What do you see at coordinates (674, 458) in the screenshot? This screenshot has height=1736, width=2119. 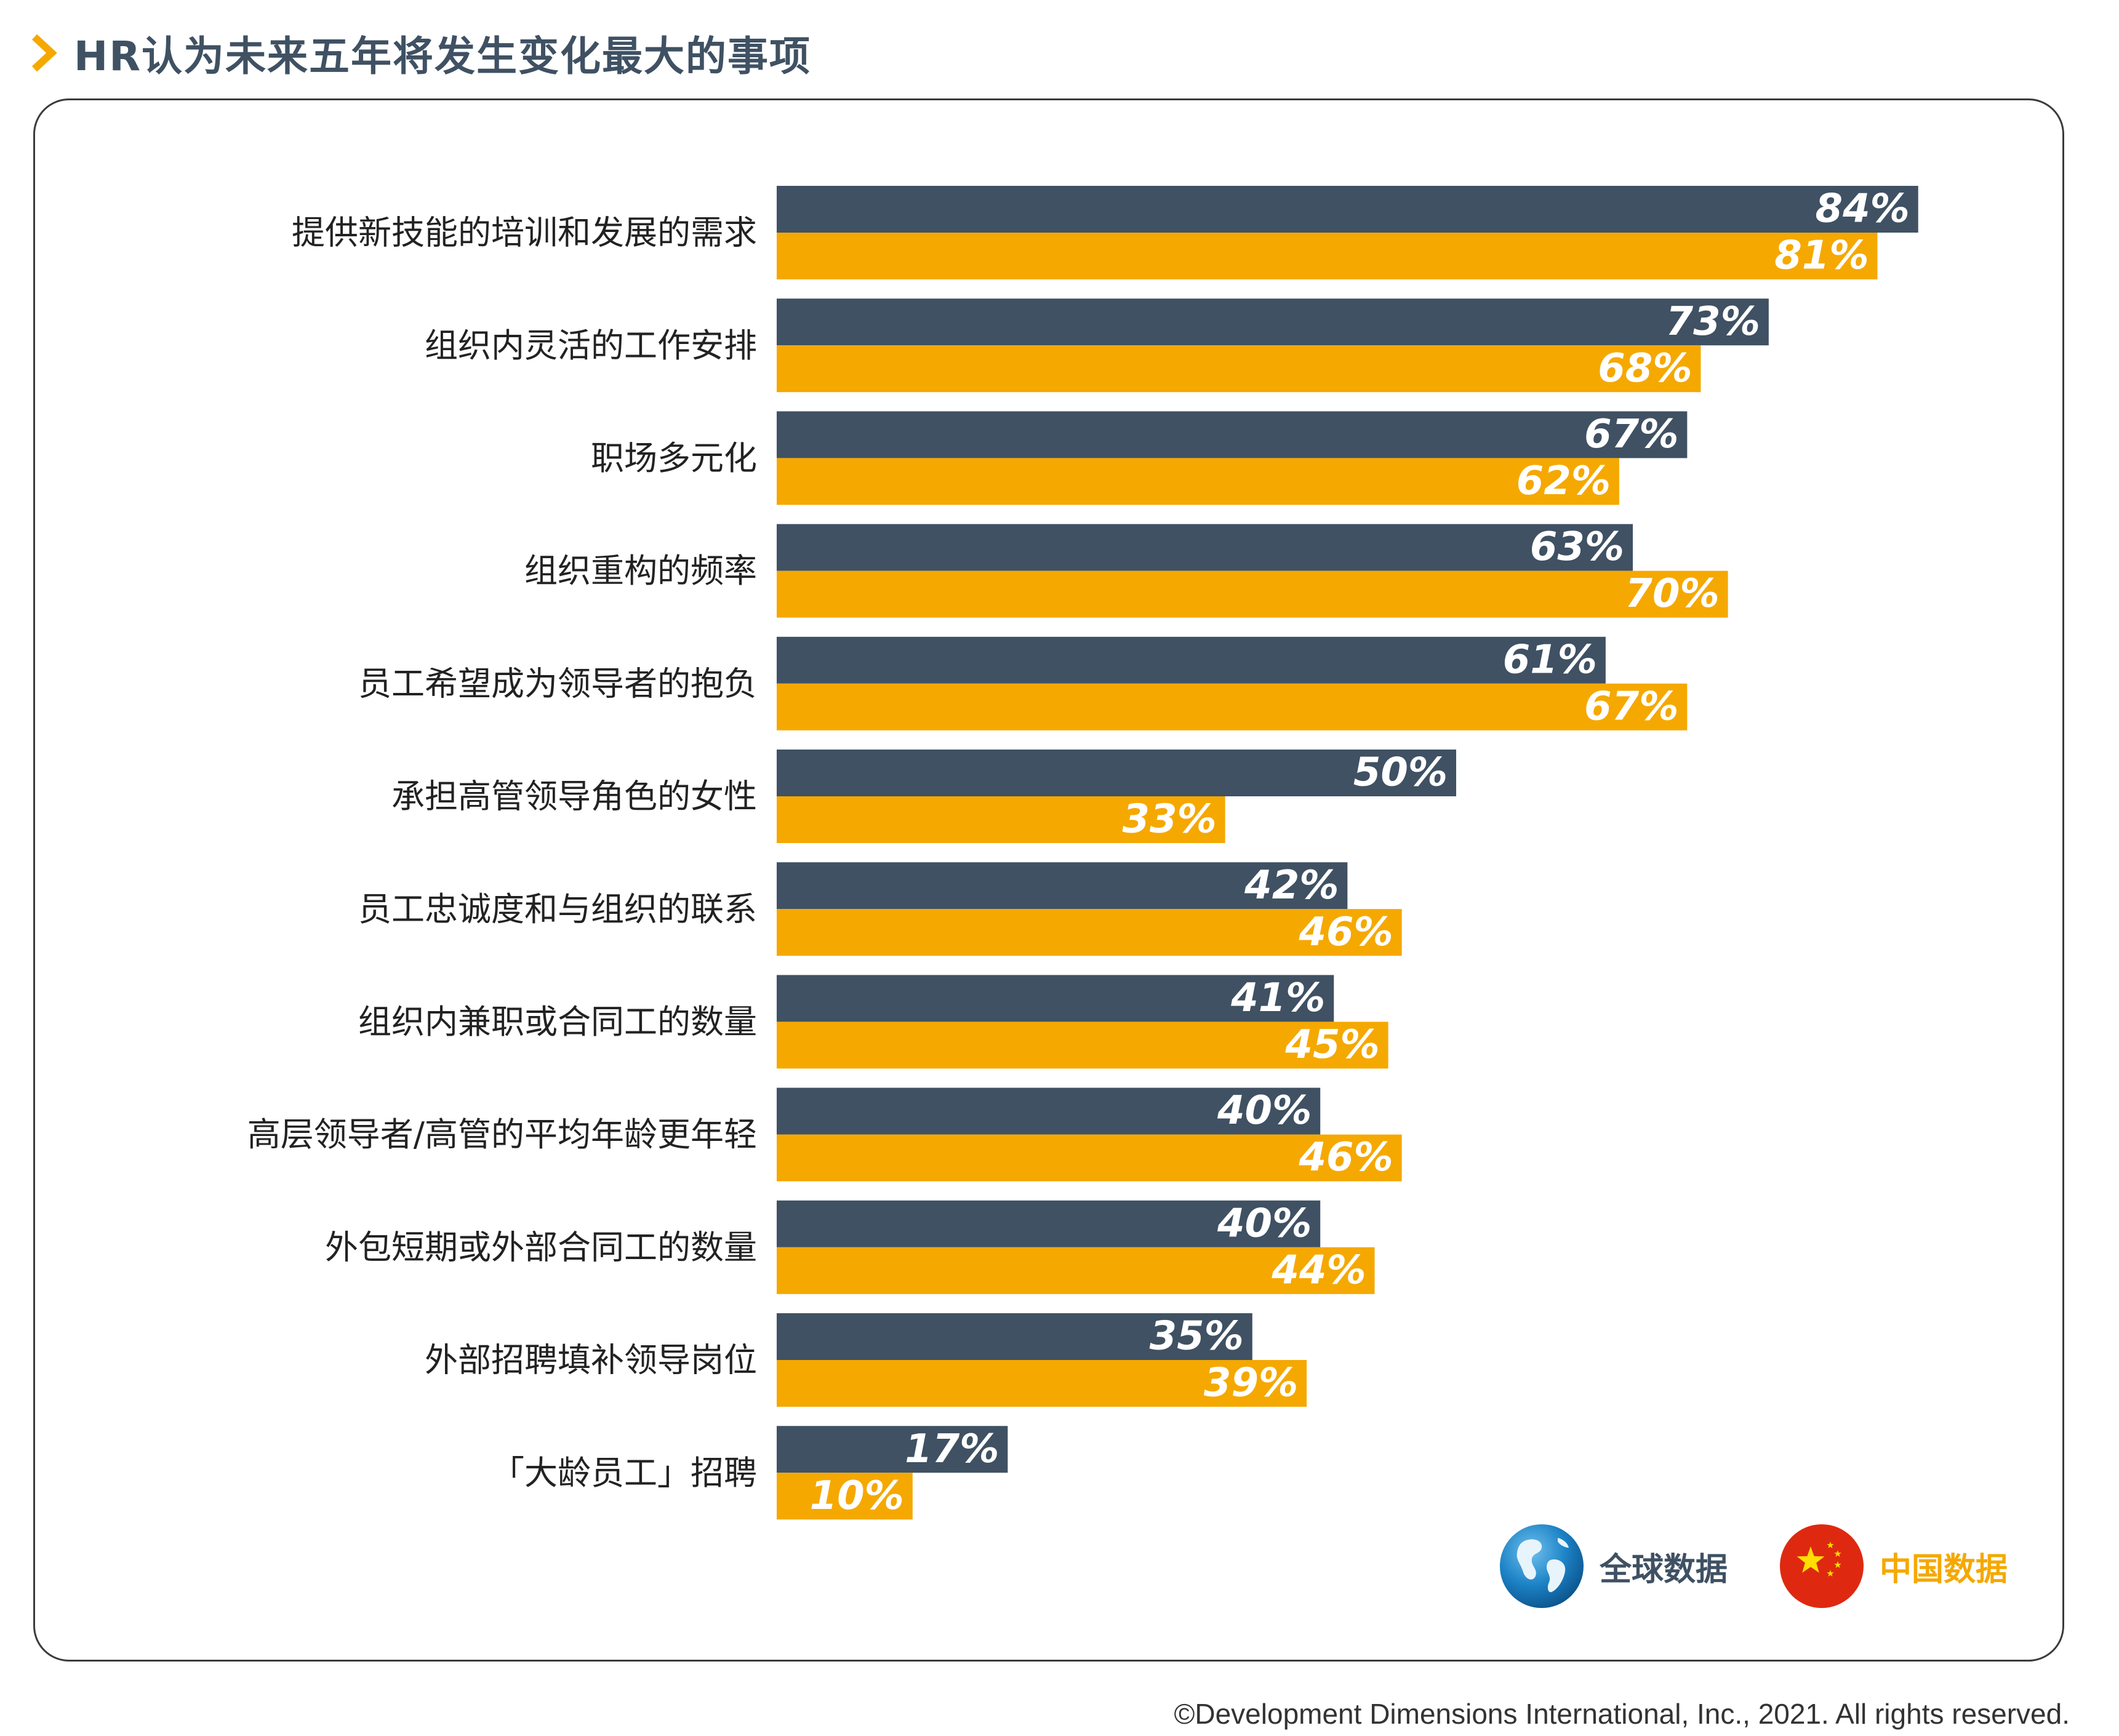 I see `category-label: 职场多元化` at bounding box center [674, 458].